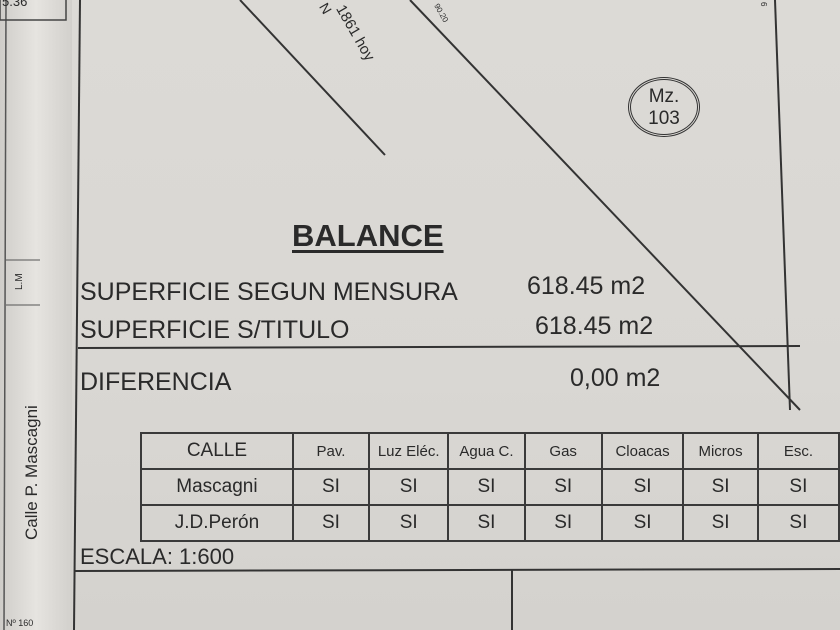 The width and height of the screenshot is (840, 630). I want to click on table-row: Mascagni SI SI SI SI SI SI SI, so click(490, 487).